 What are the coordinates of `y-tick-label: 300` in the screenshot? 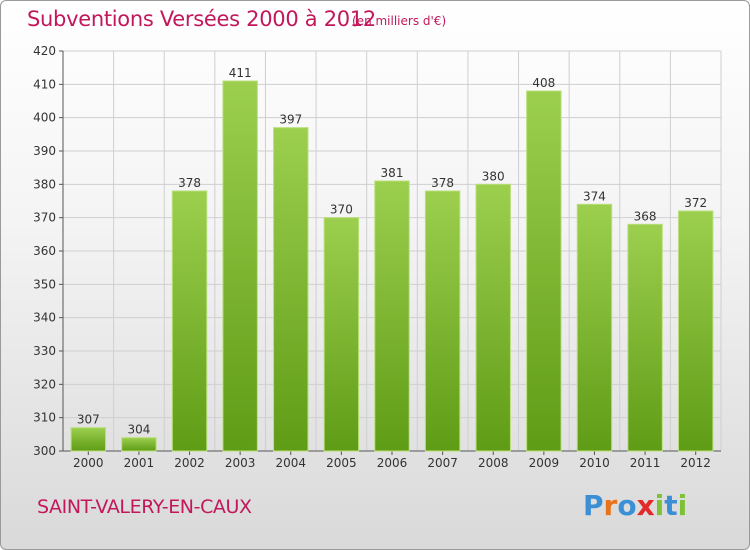 It's located at (44, 451).